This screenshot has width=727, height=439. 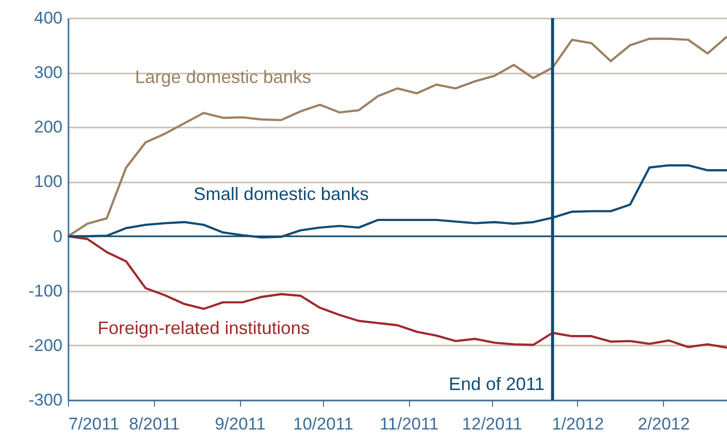 I want to click on y-tick-label: -200, so click(x=45, y=345).